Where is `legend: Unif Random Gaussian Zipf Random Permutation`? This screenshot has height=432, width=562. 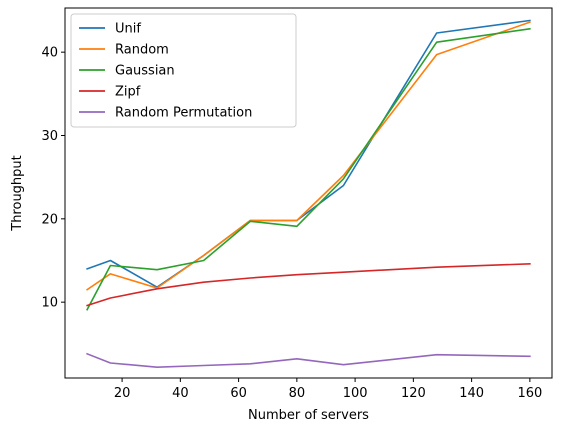 legend: Unif Random Gaussian Zipf Random Permutation is located at coordinates (183, 70).